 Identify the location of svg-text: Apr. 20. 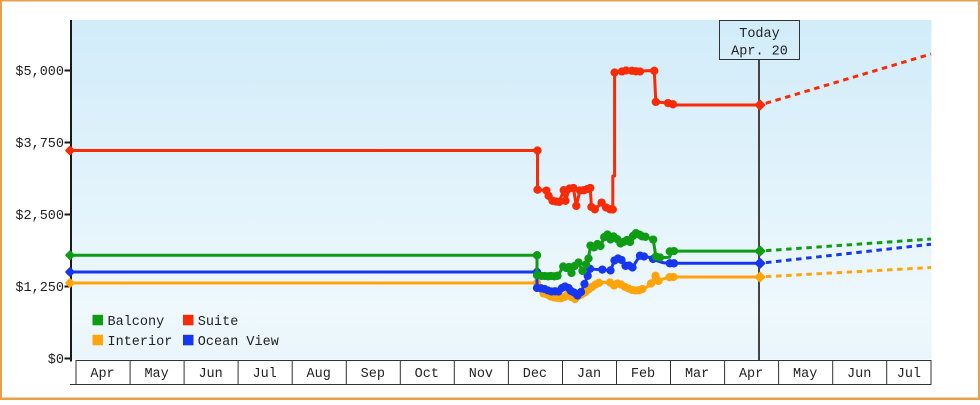
(759, 52).